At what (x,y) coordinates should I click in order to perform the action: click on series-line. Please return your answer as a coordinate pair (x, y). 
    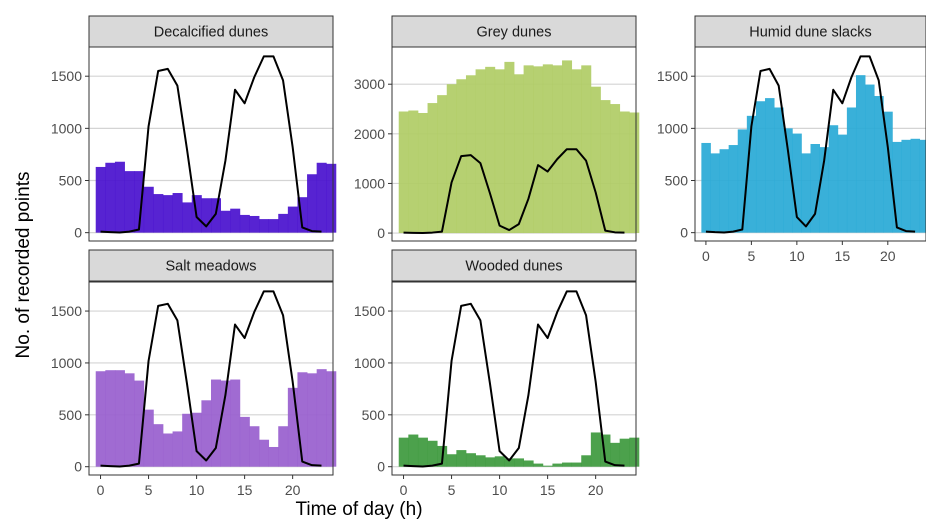
    Looking at the image, I should click on (810, 144).